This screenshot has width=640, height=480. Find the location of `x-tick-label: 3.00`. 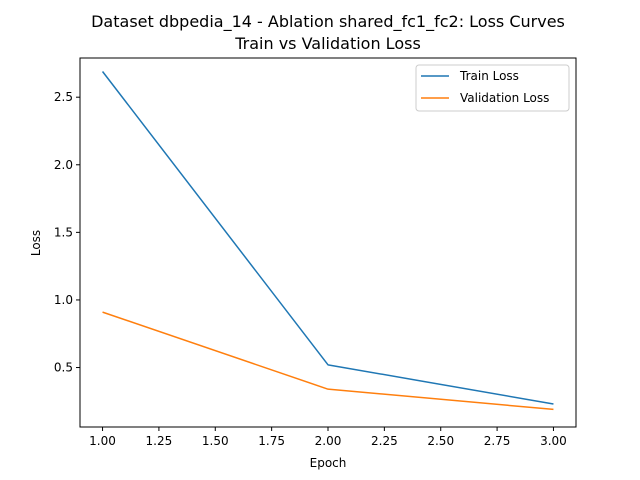

x-tick-label: 3.00 is located at coordinates (553, 441).